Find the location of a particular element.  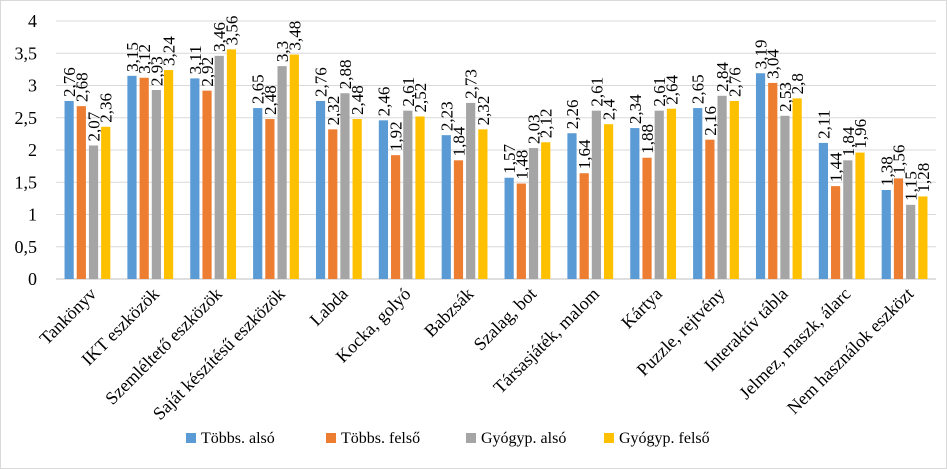

data-label: 2,73 is located at coordinates (471, 84).